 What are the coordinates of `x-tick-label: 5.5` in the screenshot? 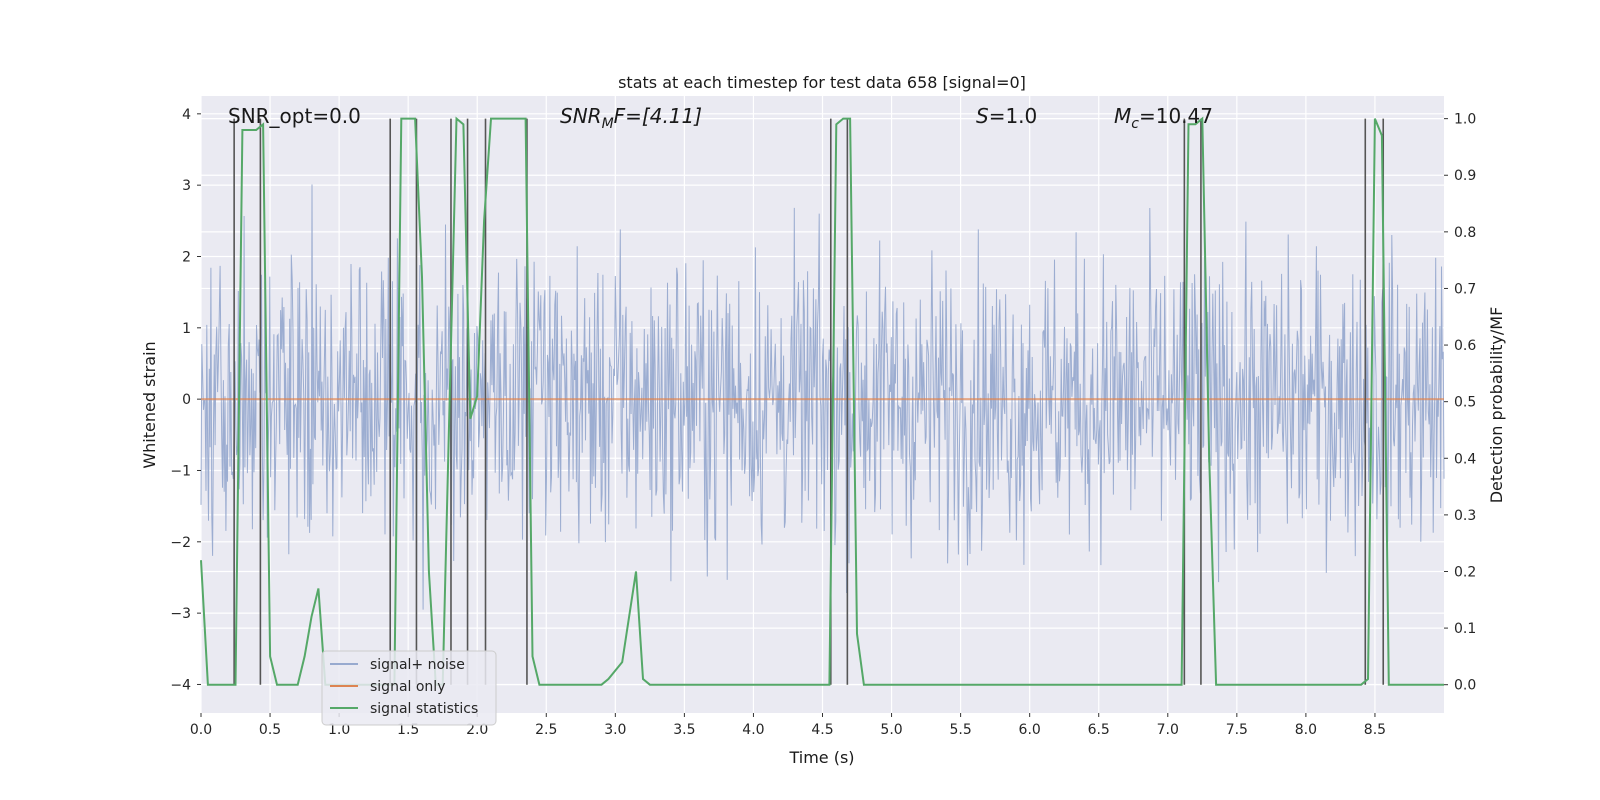 It's located at (960, 730).